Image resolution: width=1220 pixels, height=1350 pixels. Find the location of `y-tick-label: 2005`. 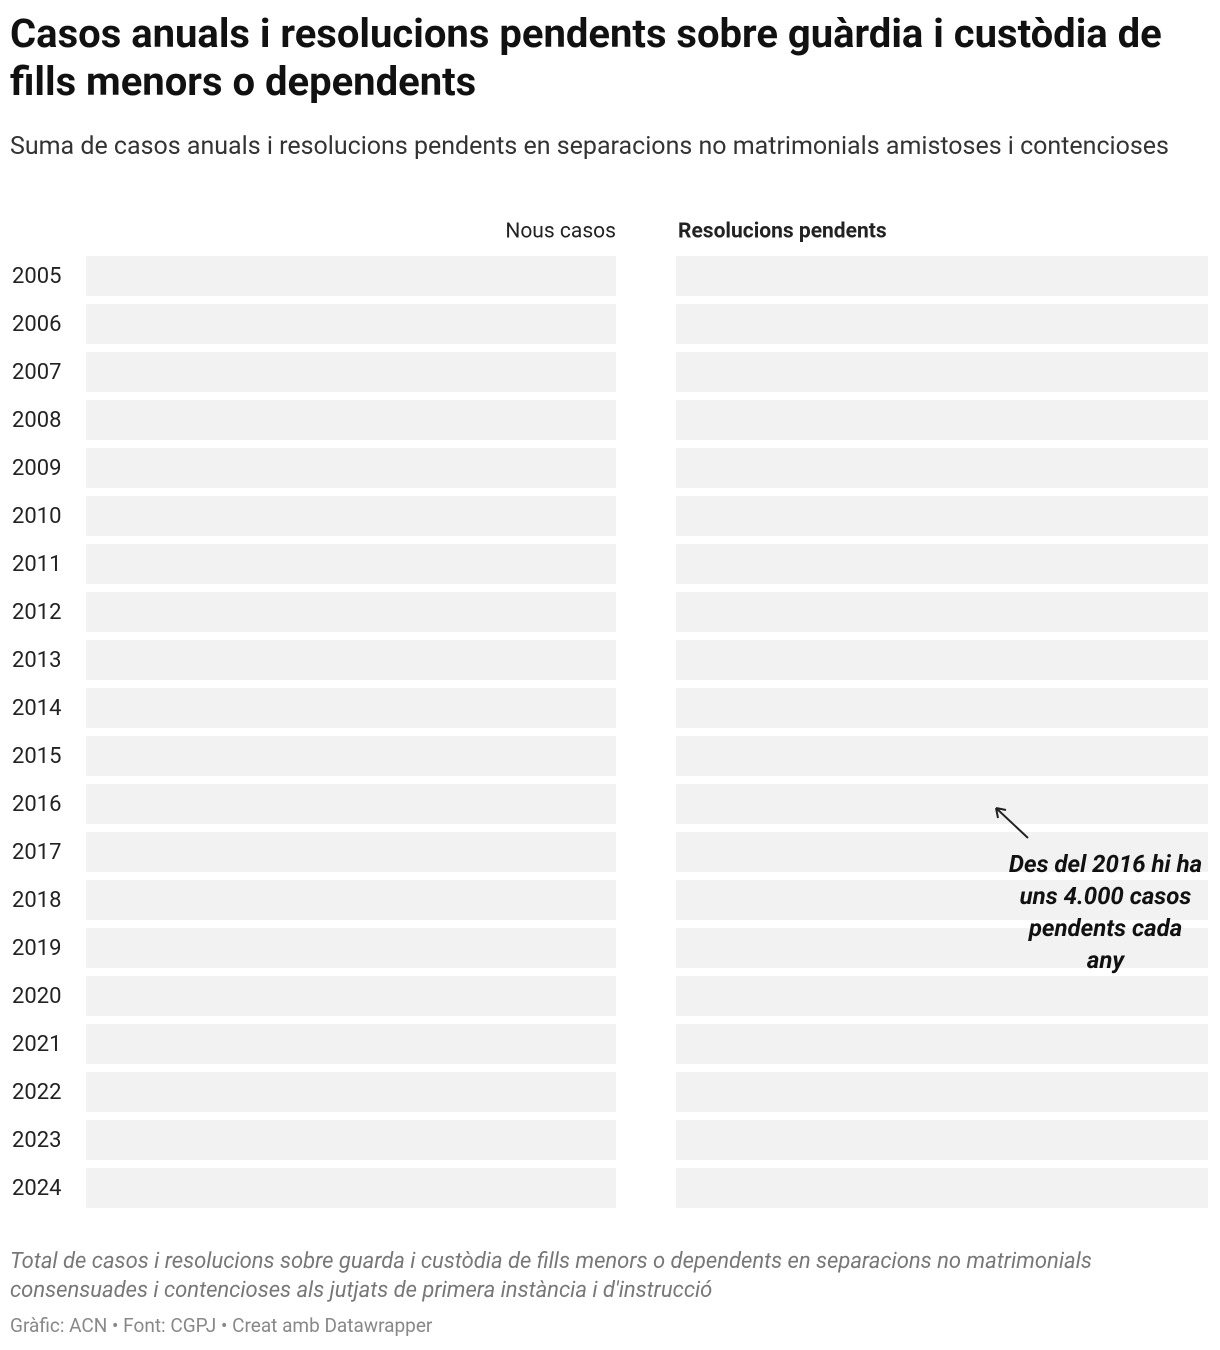

y-tick-label: 2005 is located at coordinates (36, 276).